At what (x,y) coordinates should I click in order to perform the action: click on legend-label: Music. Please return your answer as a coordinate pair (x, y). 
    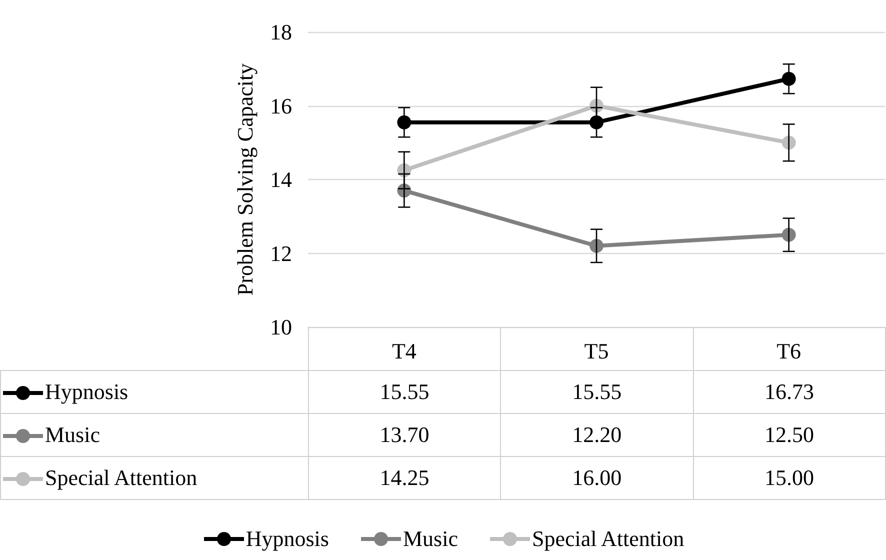
    Looking at the image, I should click on (430, 539).